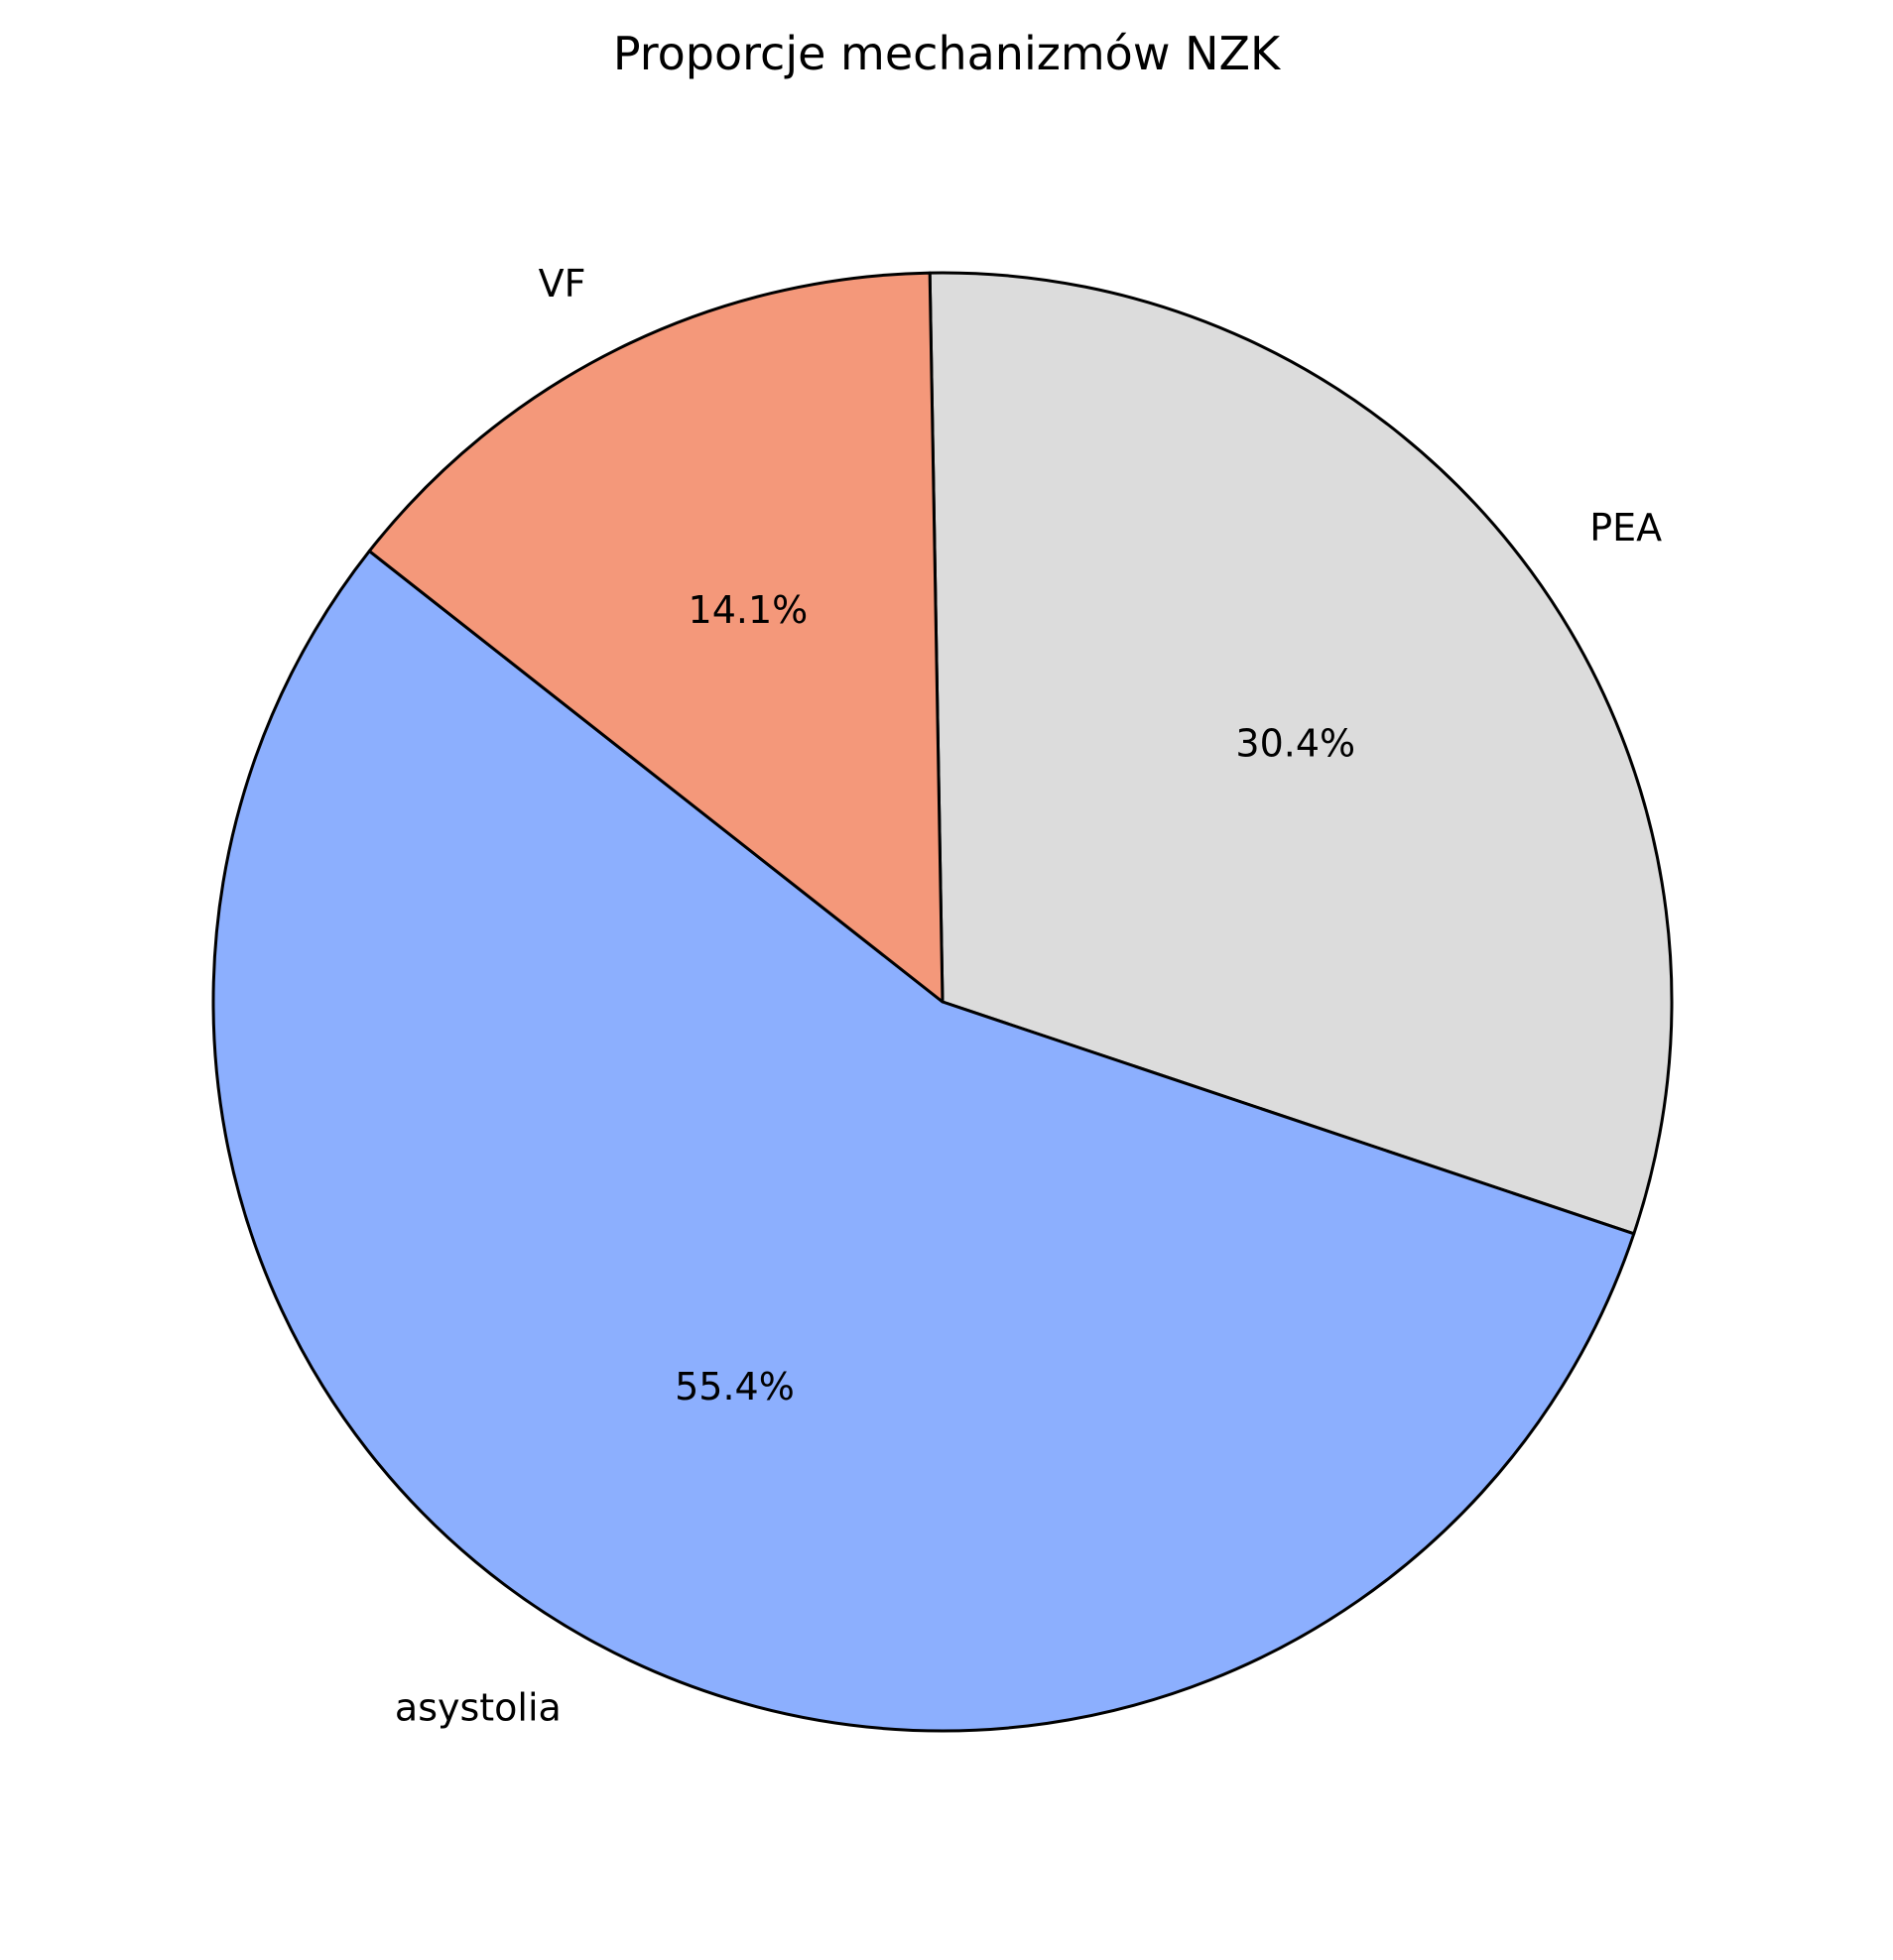 The height and width of the screenshot is (1960, 1893). Describe the element at coordinates (946, 54) in the screenshot. I see `chart-title: Proporcje mechanizmów NZK` at that location.